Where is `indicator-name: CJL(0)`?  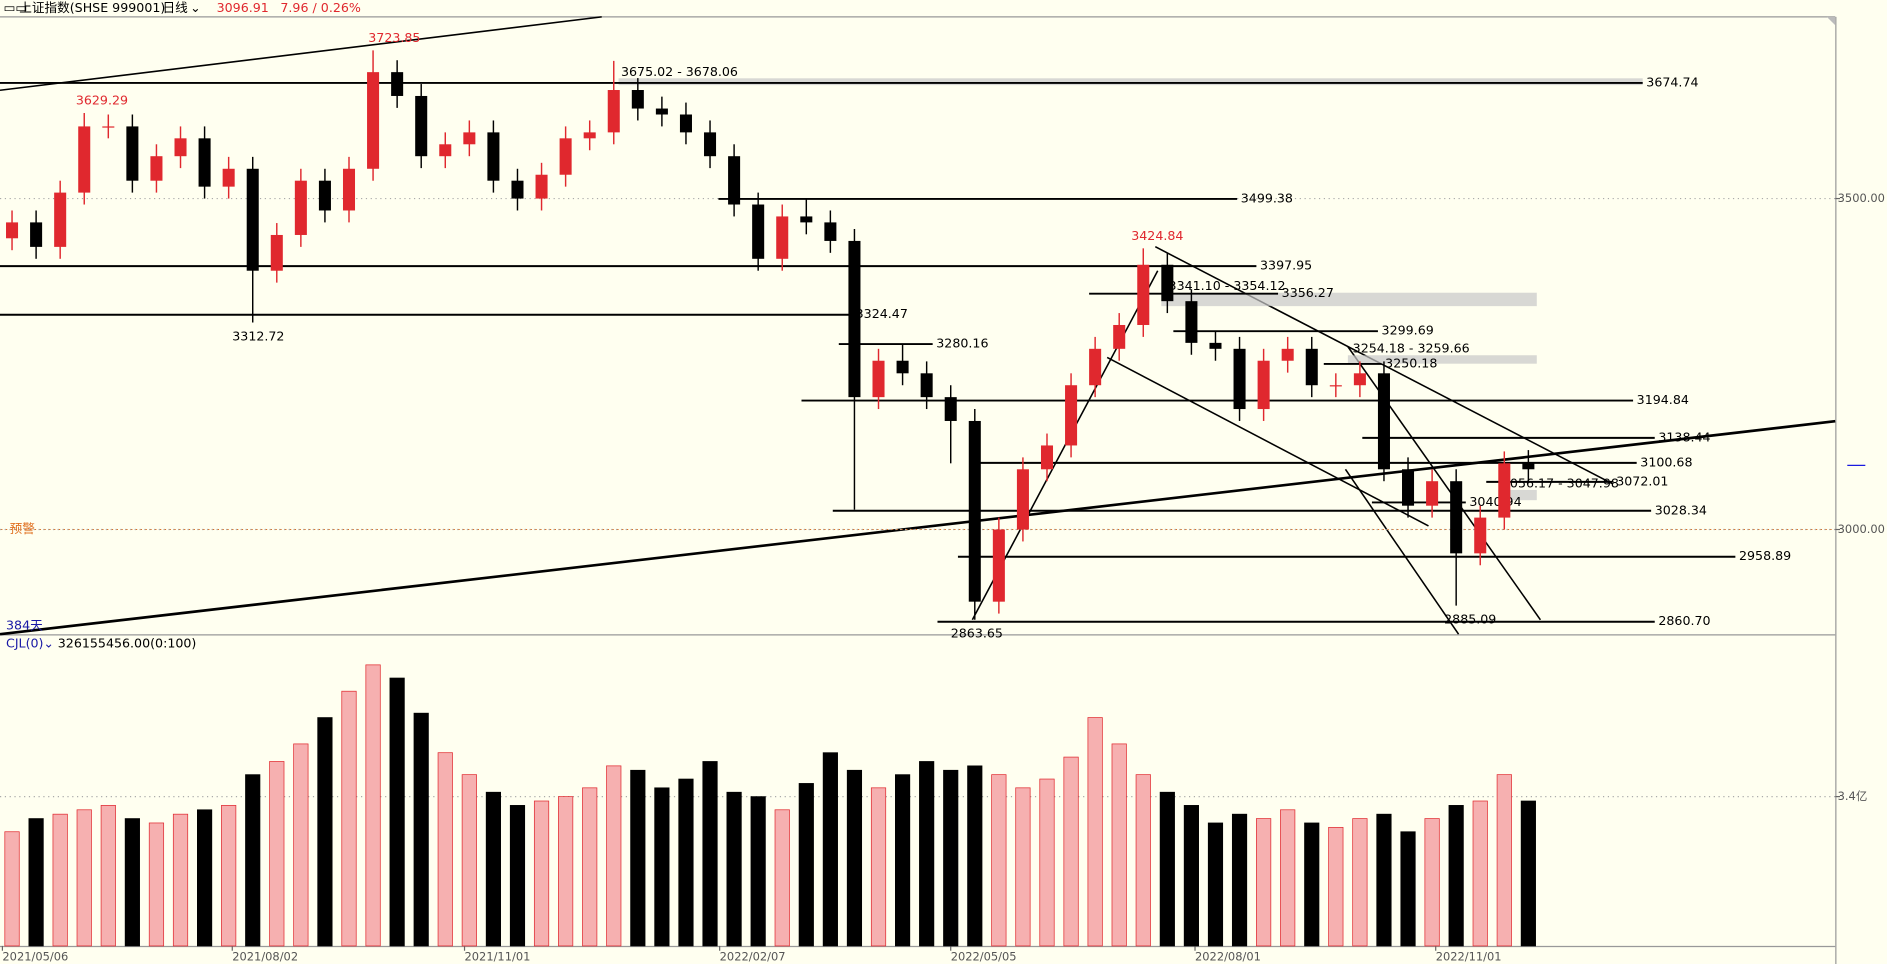 indicator-name: CJL(0) is located at coordinates (24, 642).